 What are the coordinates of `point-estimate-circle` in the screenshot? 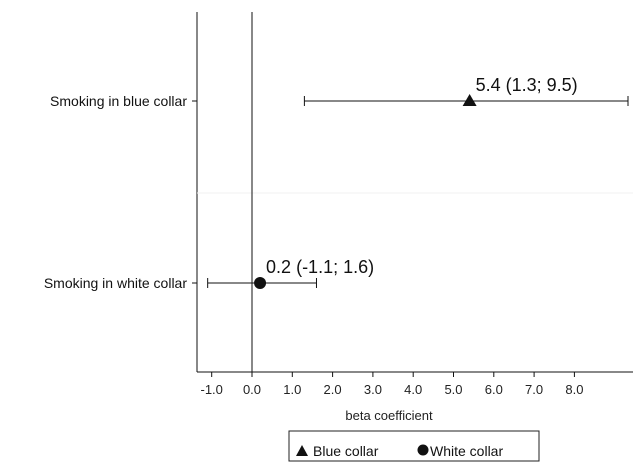 It's located at (260, 283).